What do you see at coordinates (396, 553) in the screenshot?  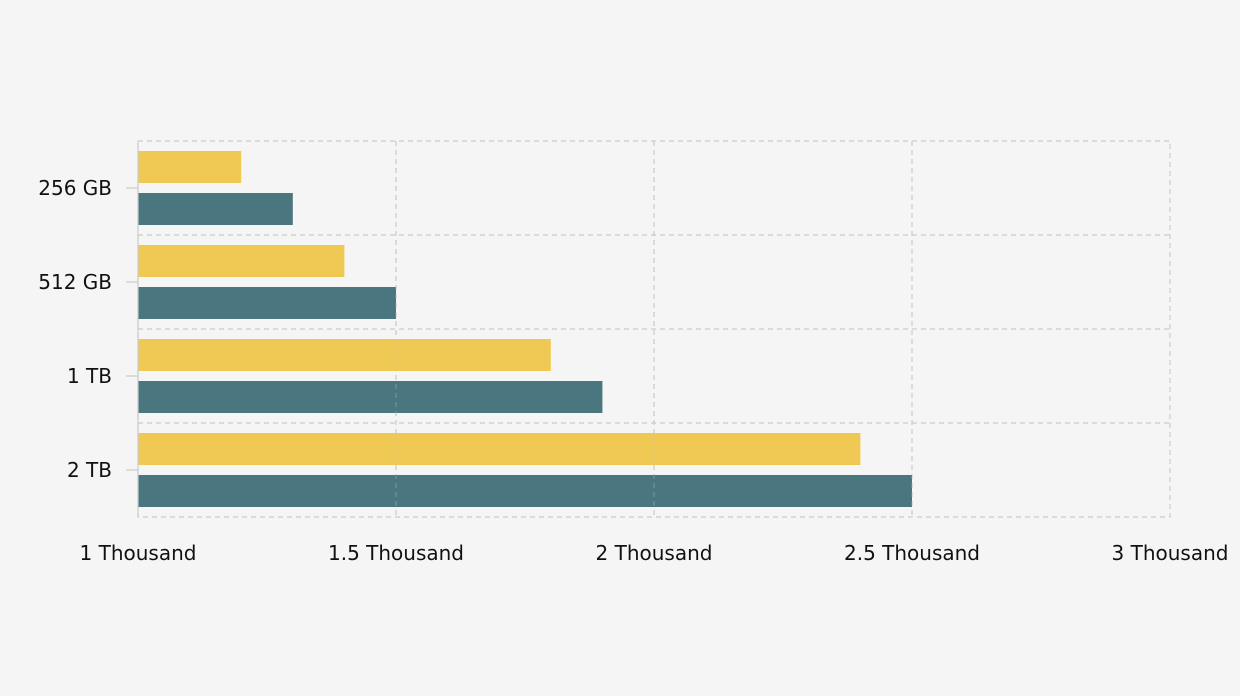 I see `x-tick-label: 1.5 Thousand` at bounding box center [396, 553].